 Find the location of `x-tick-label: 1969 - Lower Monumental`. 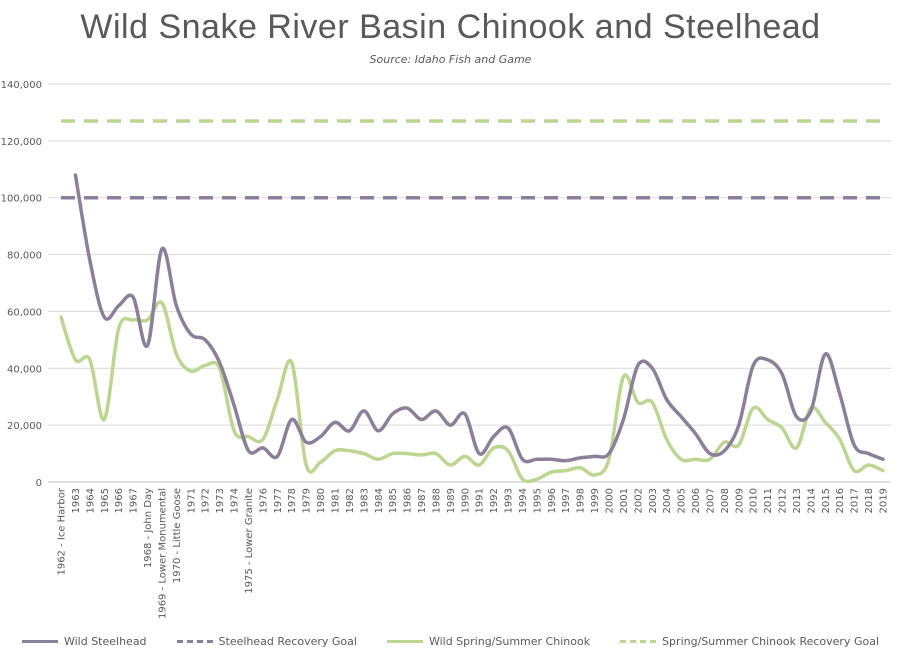

x-tick-label: 1969 - Lower Monumental is located at coordinates (162, 553).